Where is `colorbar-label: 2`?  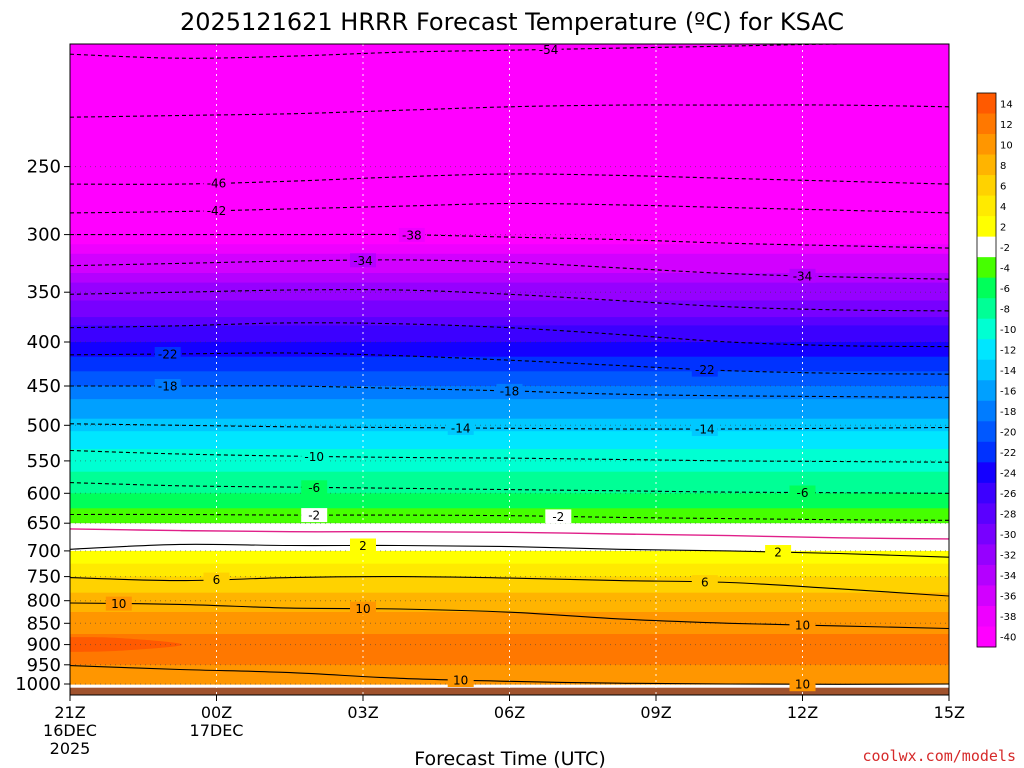
colorbar-label: 2 is located at coordinates (1003, 227).